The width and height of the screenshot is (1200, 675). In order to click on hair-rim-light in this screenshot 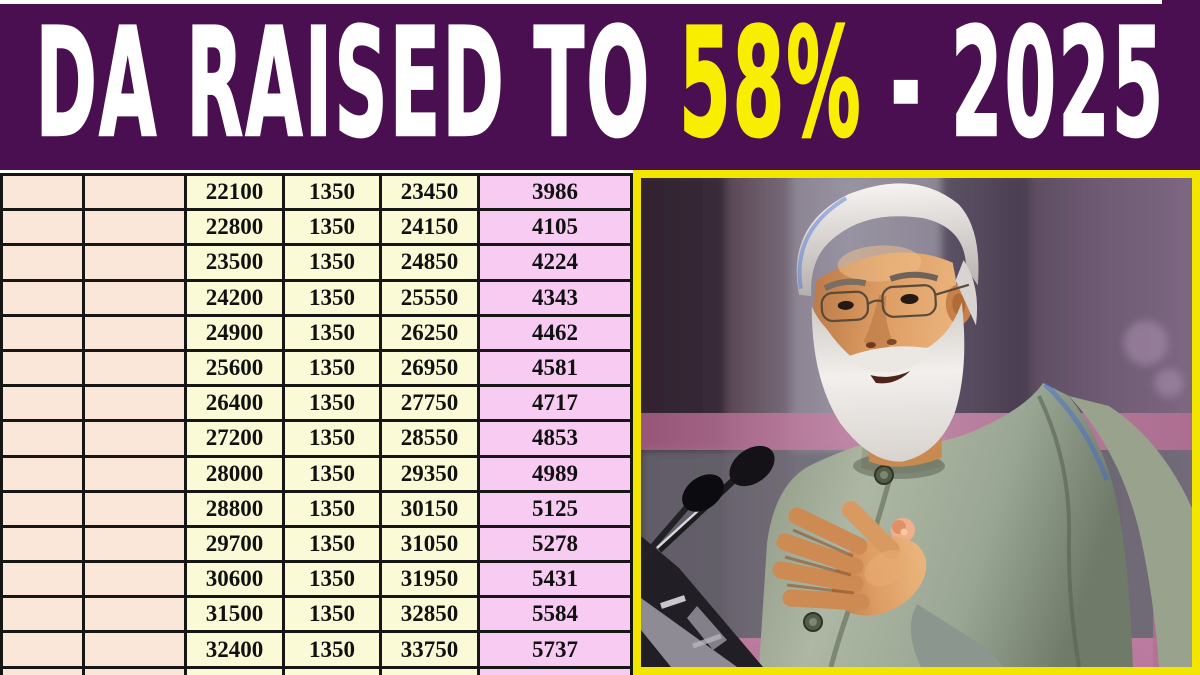, I will do `click(822, 242)`.